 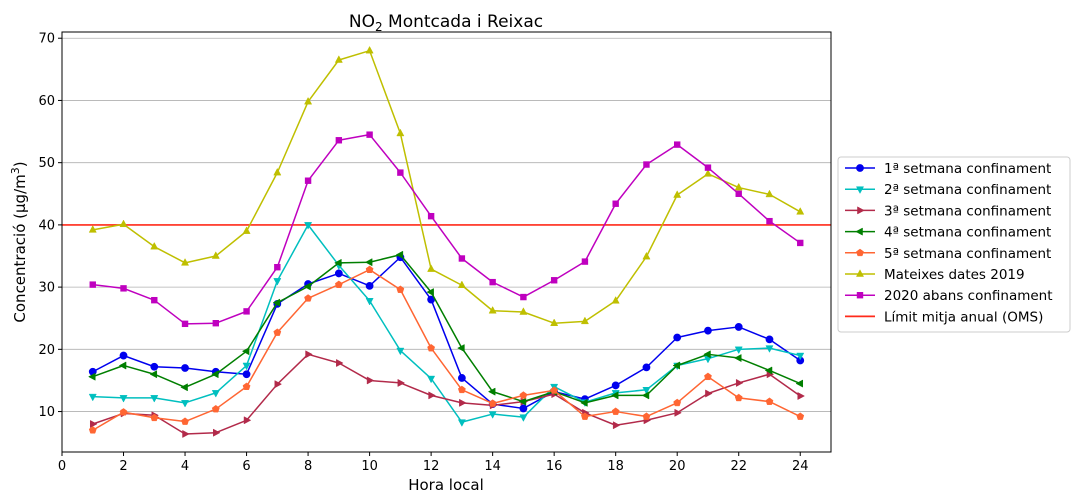 What do you see at coordinates (246, 466) in the screenshot?
I see `x-tick-label: 6` at bounding box center [246, 466].